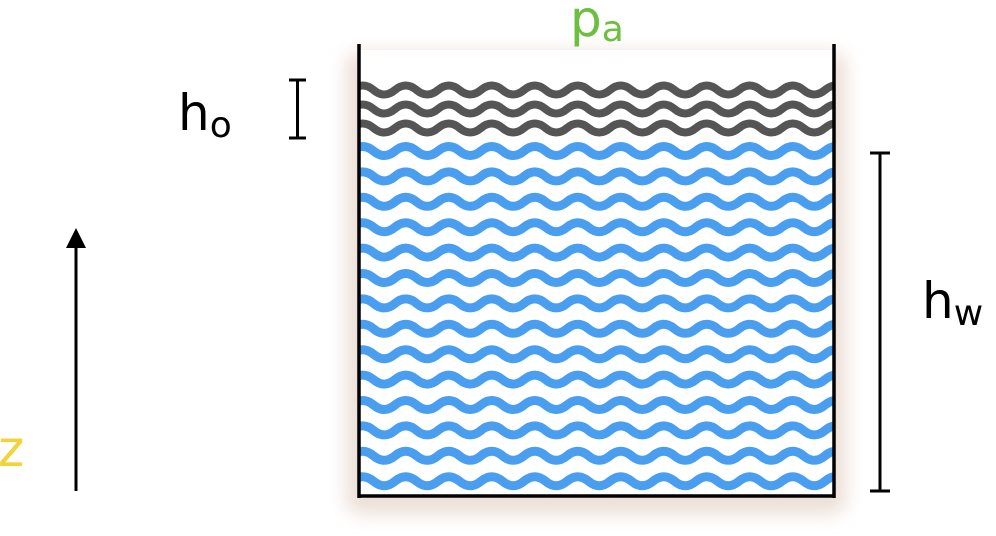  What do you see at coordinates (76, 238) in the screenshot?
I see `z-axis-arrowhead-icon` at bounding box center [76, 238].